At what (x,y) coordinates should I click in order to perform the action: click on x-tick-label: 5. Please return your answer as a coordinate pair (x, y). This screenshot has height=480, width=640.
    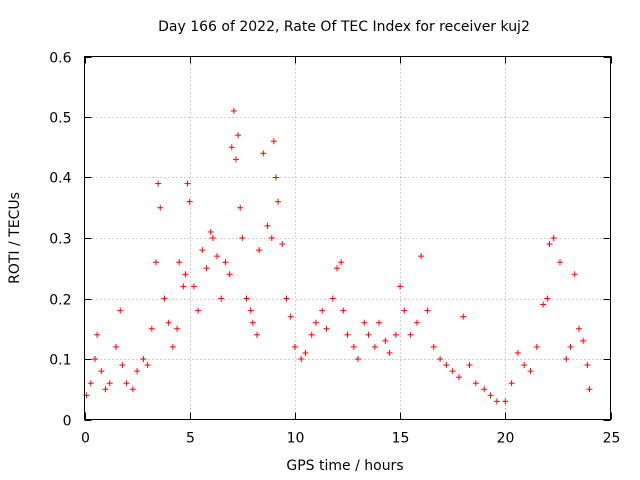
    Looking at the image, I should click on (190, 439).